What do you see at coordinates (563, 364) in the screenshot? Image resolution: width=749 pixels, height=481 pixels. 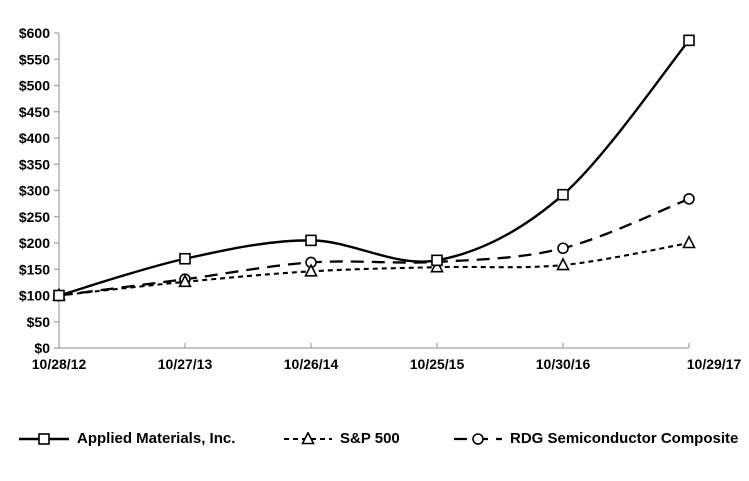 I see `x-tick-label: 10/30/16` at bounding box center [563, 364].